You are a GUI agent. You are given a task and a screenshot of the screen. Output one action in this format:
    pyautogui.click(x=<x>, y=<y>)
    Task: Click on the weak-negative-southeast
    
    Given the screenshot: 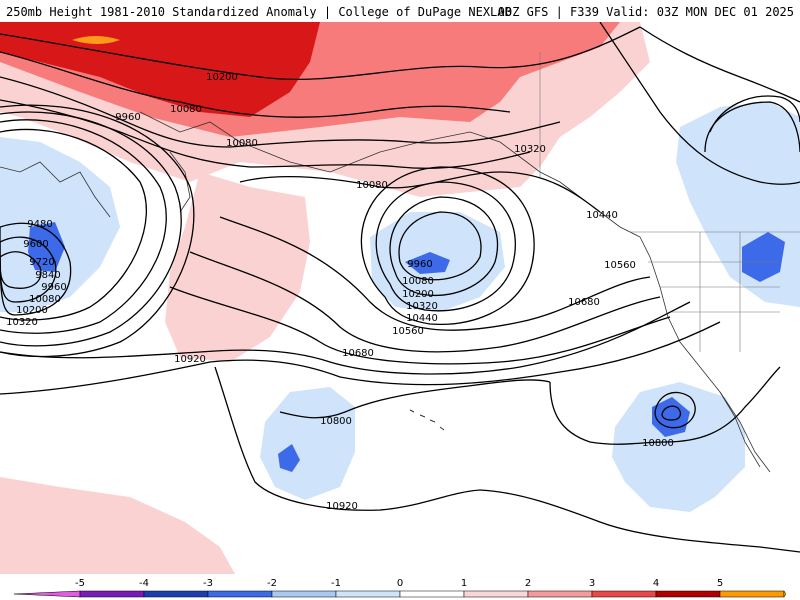 What is the action you would take?
    pyautogui.click(x=678, y=447)
    